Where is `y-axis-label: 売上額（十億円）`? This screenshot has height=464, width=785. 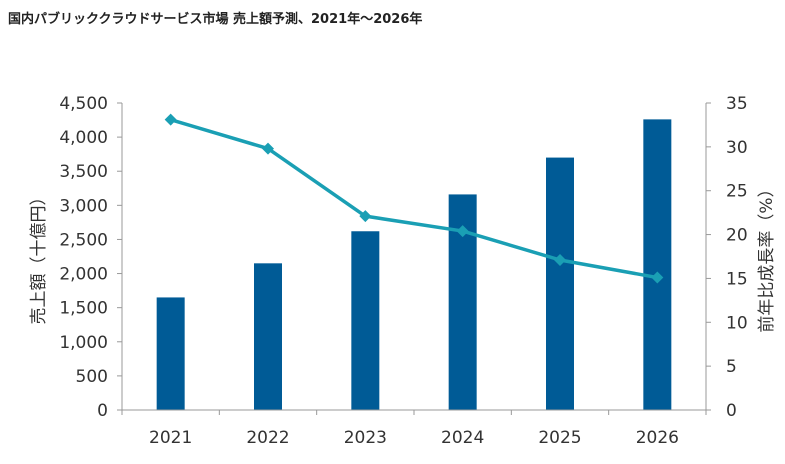 y-axis-label: 売上額（十億円） is located at coordinates (39, 257).